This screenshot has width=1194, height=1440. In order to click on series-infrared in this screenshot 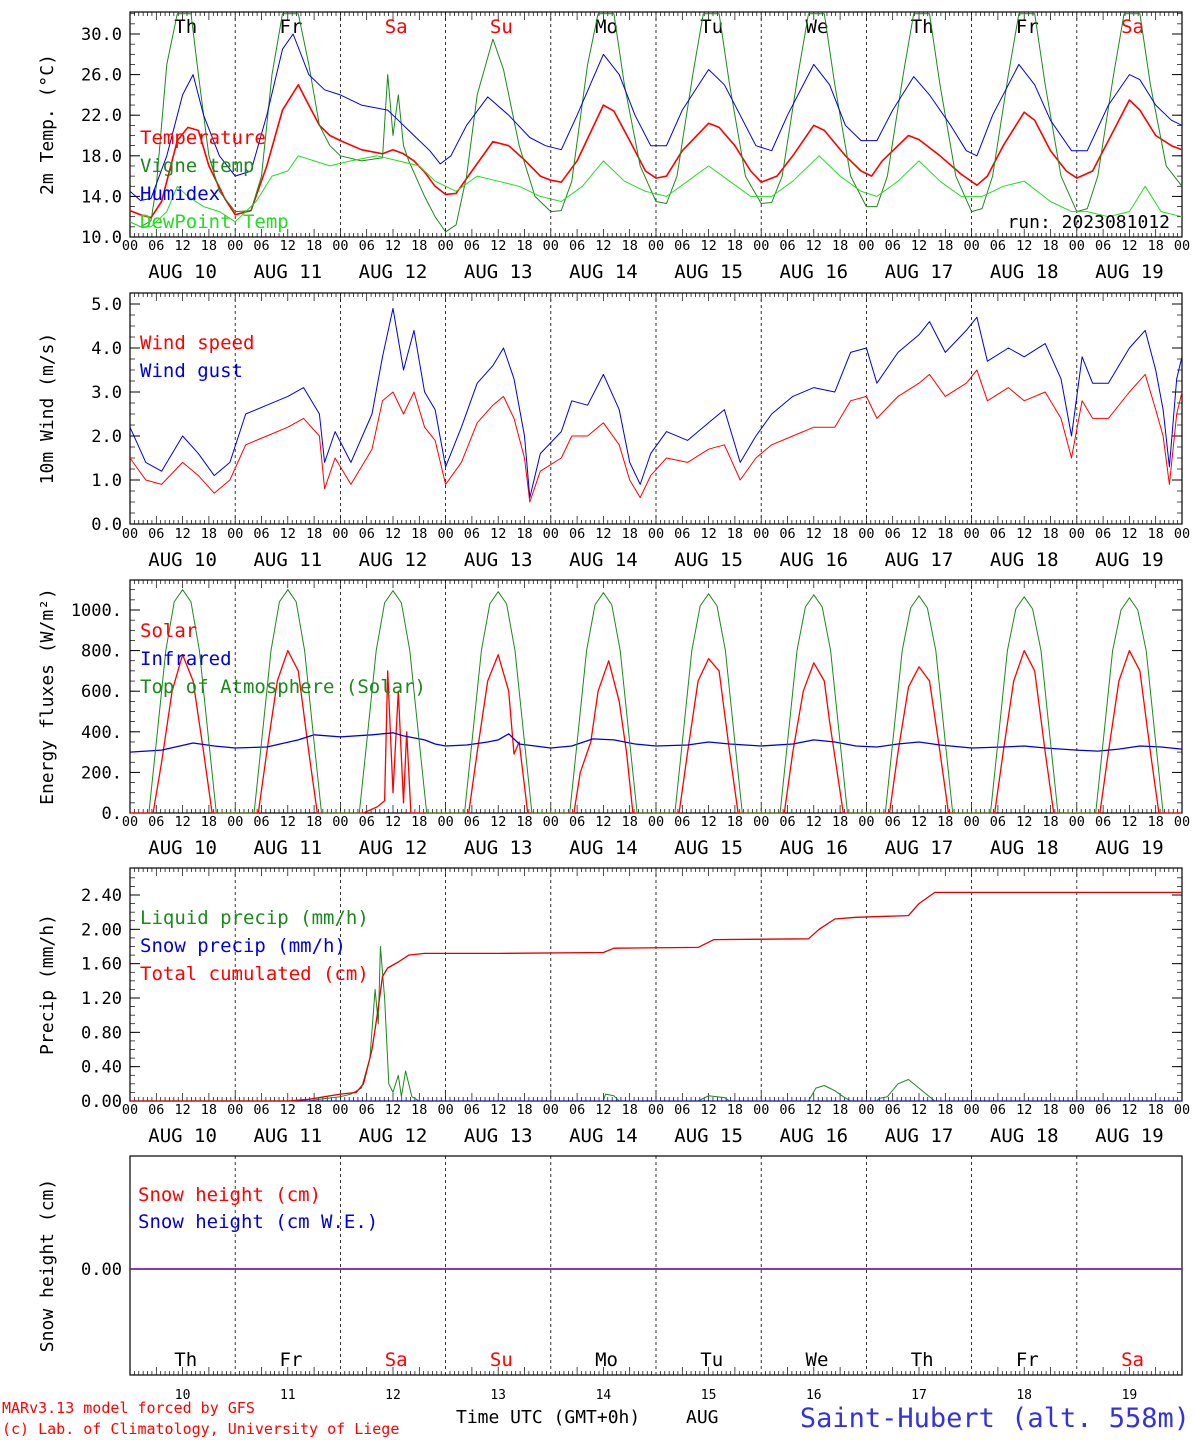, I will do `click(656, 742)`.